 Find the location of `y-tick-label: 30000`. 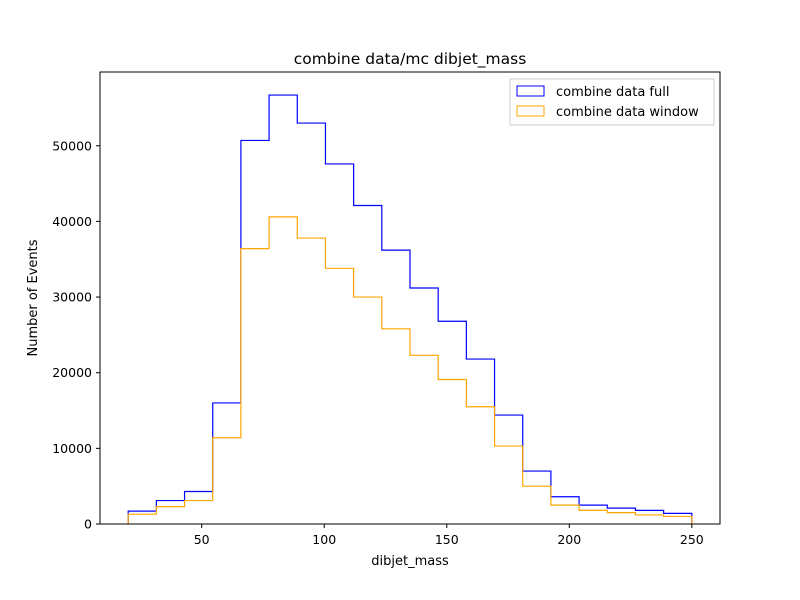

y-tick-label: 30000 is located at coordinates (72, 297).